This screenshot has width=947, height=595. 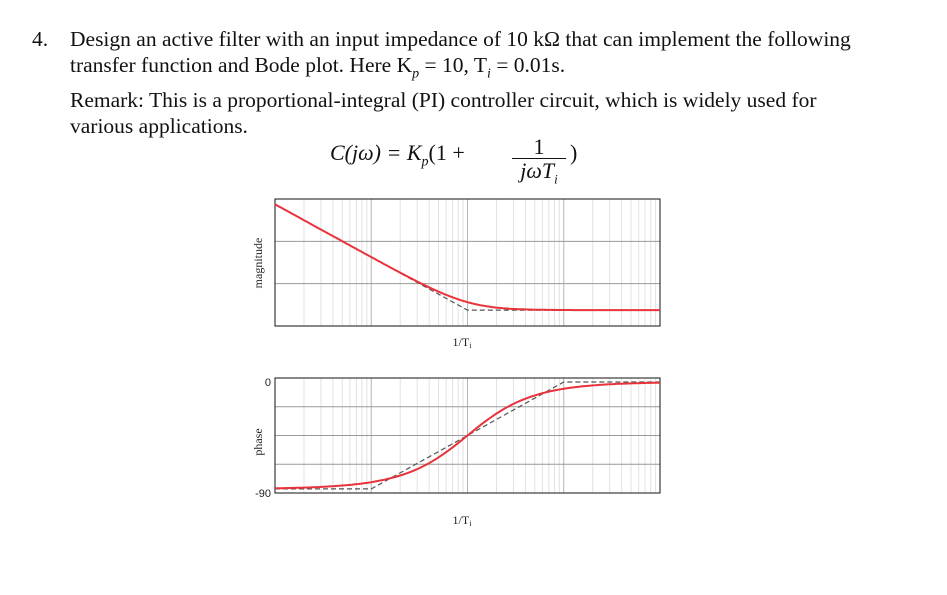 What do you see at coordinates (241, 65) in the screenshot?
I see `problem-line-2-text: transfer function and Bode plot. Here K` at bounding box center [241, 65].